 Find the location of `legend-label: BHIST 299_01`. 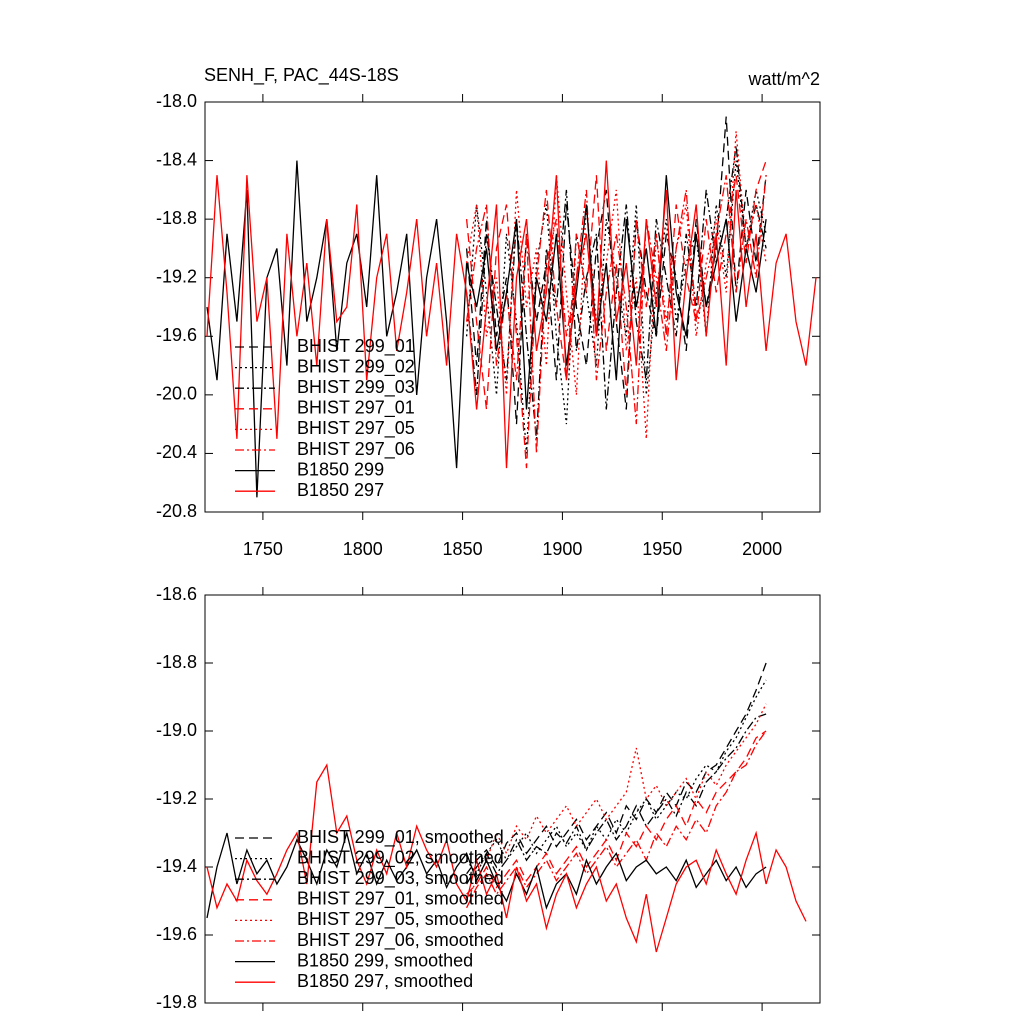

legend-label: BHIST 299_01 is located at coordinates (356, 346).